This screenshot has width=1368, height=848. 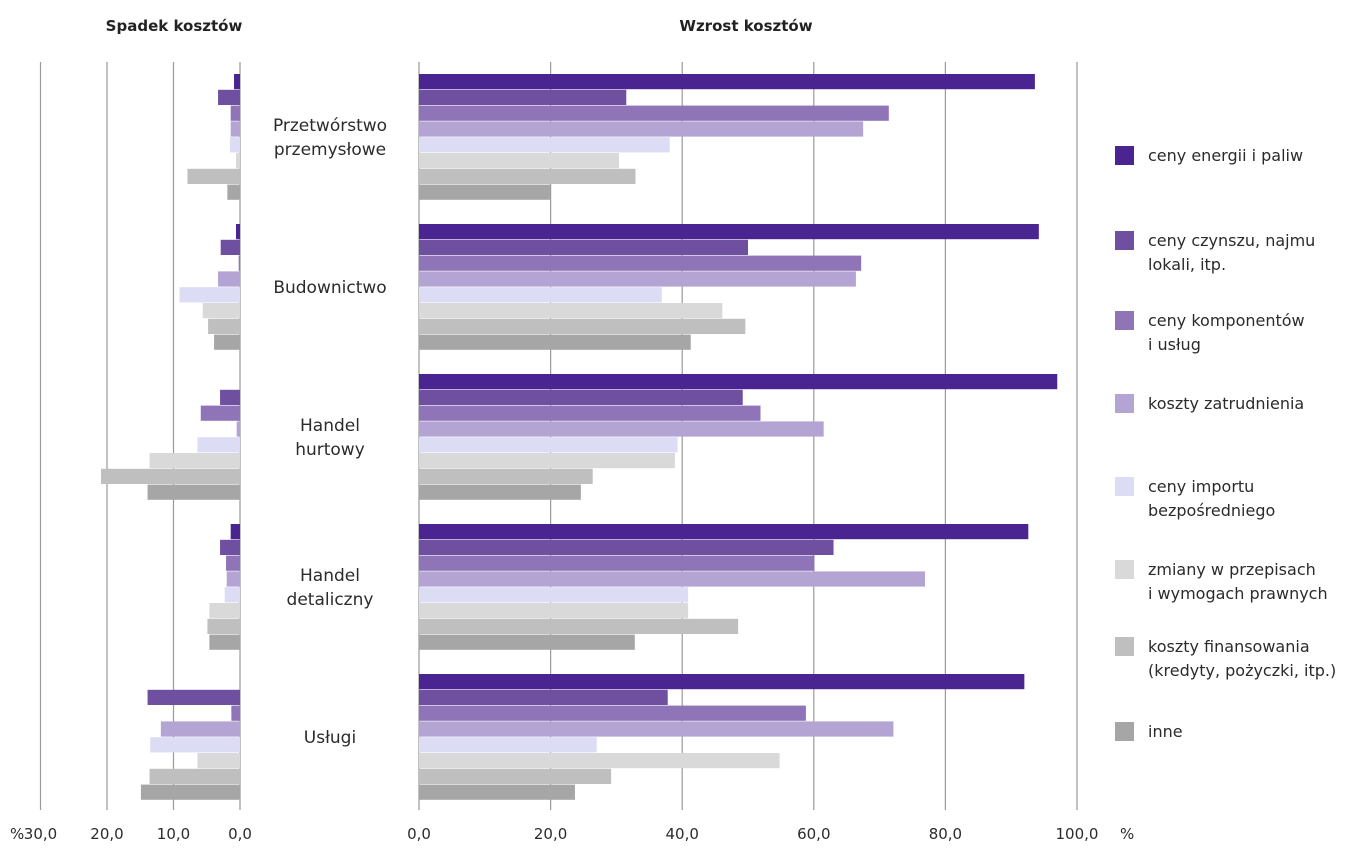 What do you see at coordinates (237, 82) in the screenshot?
I see `bar-przetworstwo-przemyslowe-ceny-energii-i-paliw-decrease` at bounding box center [237, 82].